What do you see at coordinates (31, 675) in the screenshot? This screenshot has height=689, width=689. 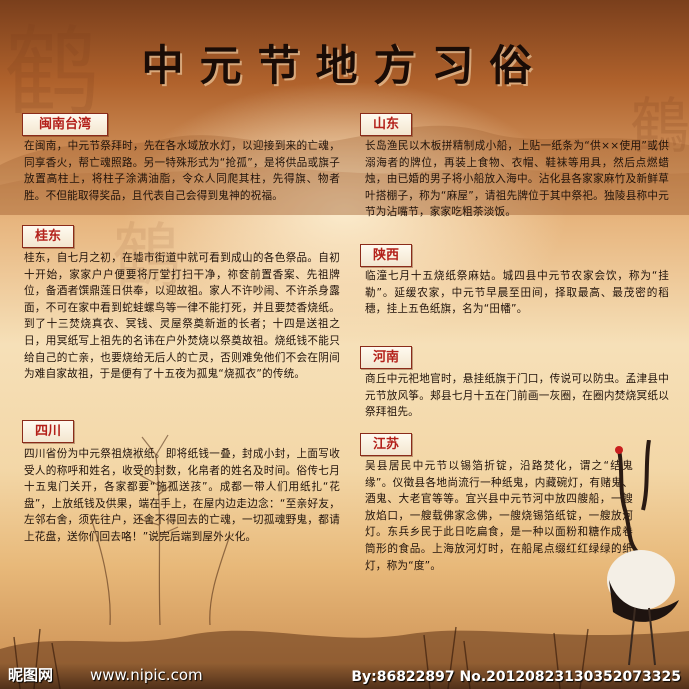 I see `watermark-logo: 昵图网` at bounding box center [31, 675].